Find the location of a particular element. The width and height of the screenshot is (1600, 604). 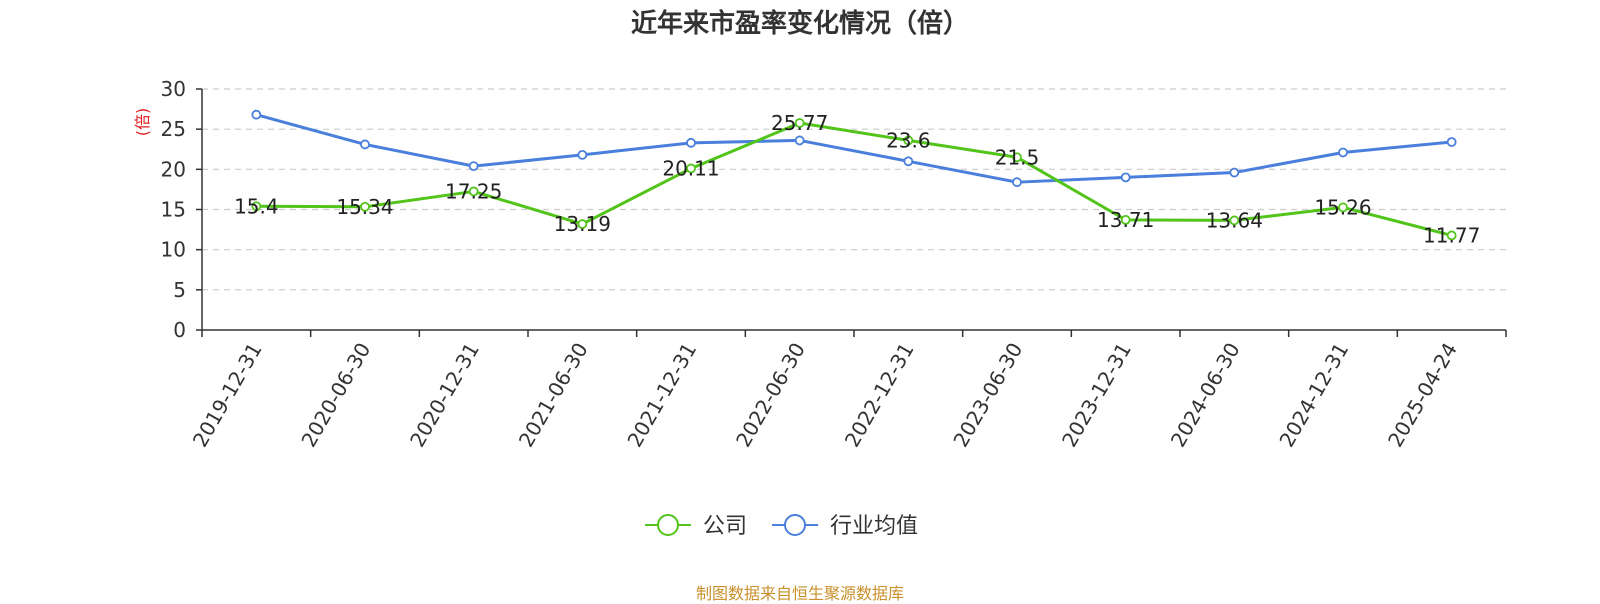

company-data-label: 20.11 is located at coordinates (690, 168).